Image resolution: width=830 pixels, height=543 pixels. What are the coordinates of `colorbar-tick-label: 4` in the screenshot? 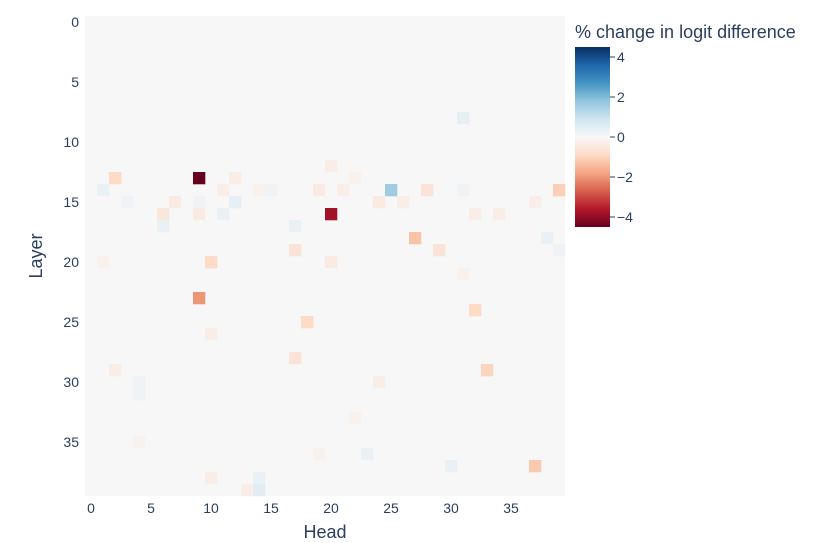 It's located at (621, 57).